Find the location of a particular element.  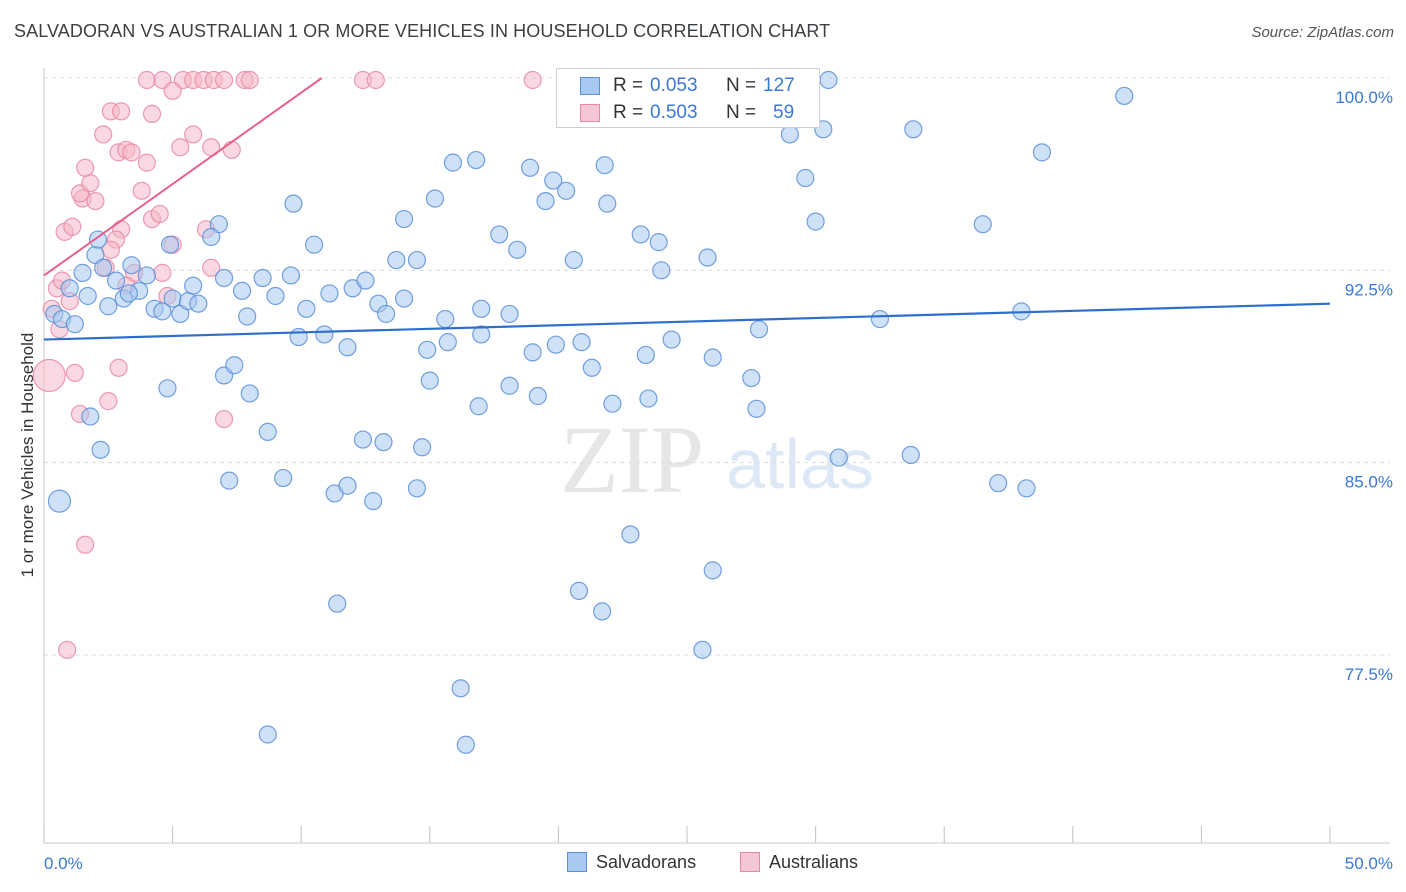

australians-legend-swatch is located at coordinates (750, 862).